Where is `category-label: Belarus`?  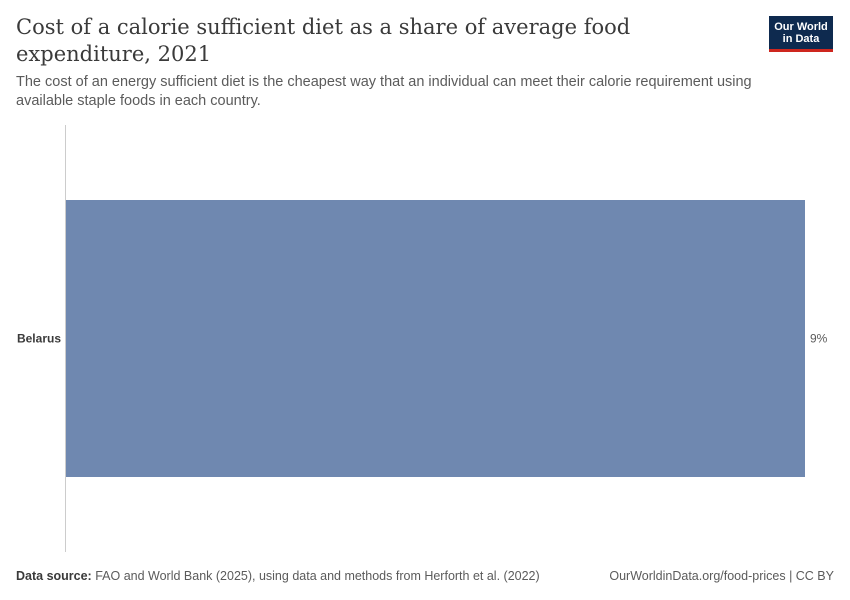
category-label: Belarus is located at coordinates (39, 339).